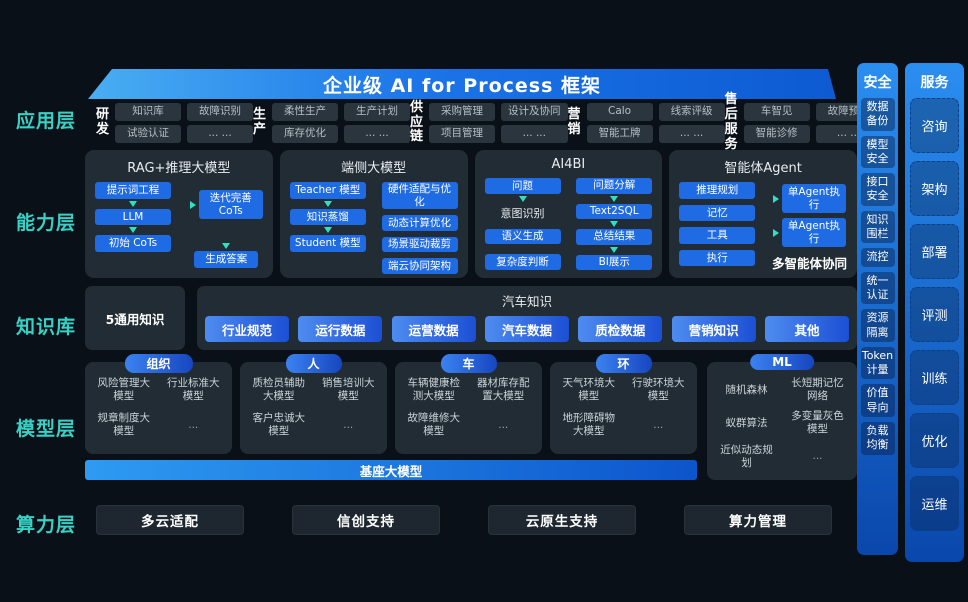 This screenshot has width=968, height=602. What do you see at coordinates (877, 189) in the screenshot?
I see `security-item: 接口安全` at bounding box center [877, 189].